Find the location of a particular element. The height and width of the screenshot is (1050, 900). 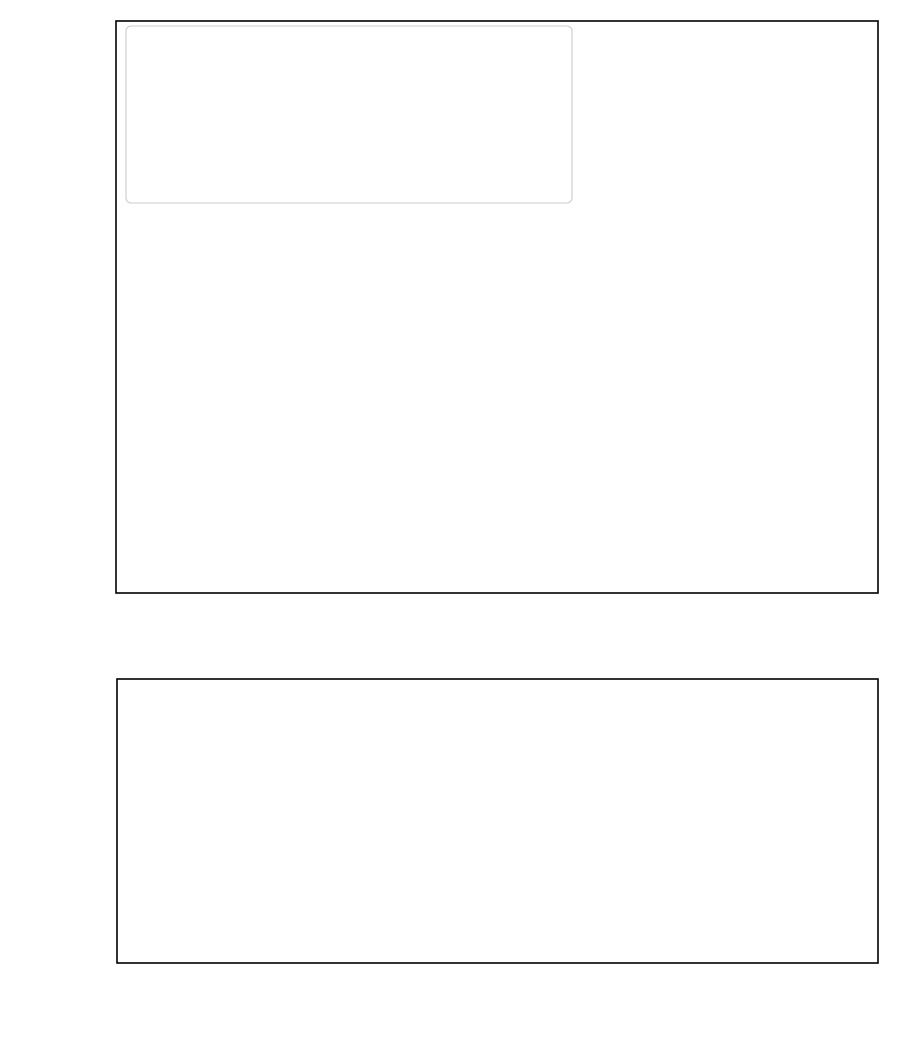

top-panel-legend is located at coordinates (349, 114).